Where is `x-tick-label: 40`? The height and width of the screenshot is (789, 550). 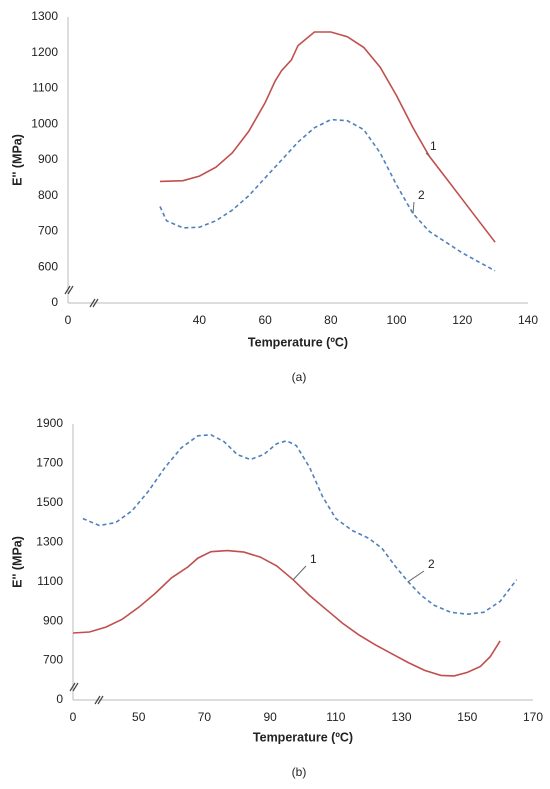
x-tick-label: 40 is located at coordinates (200, 320).